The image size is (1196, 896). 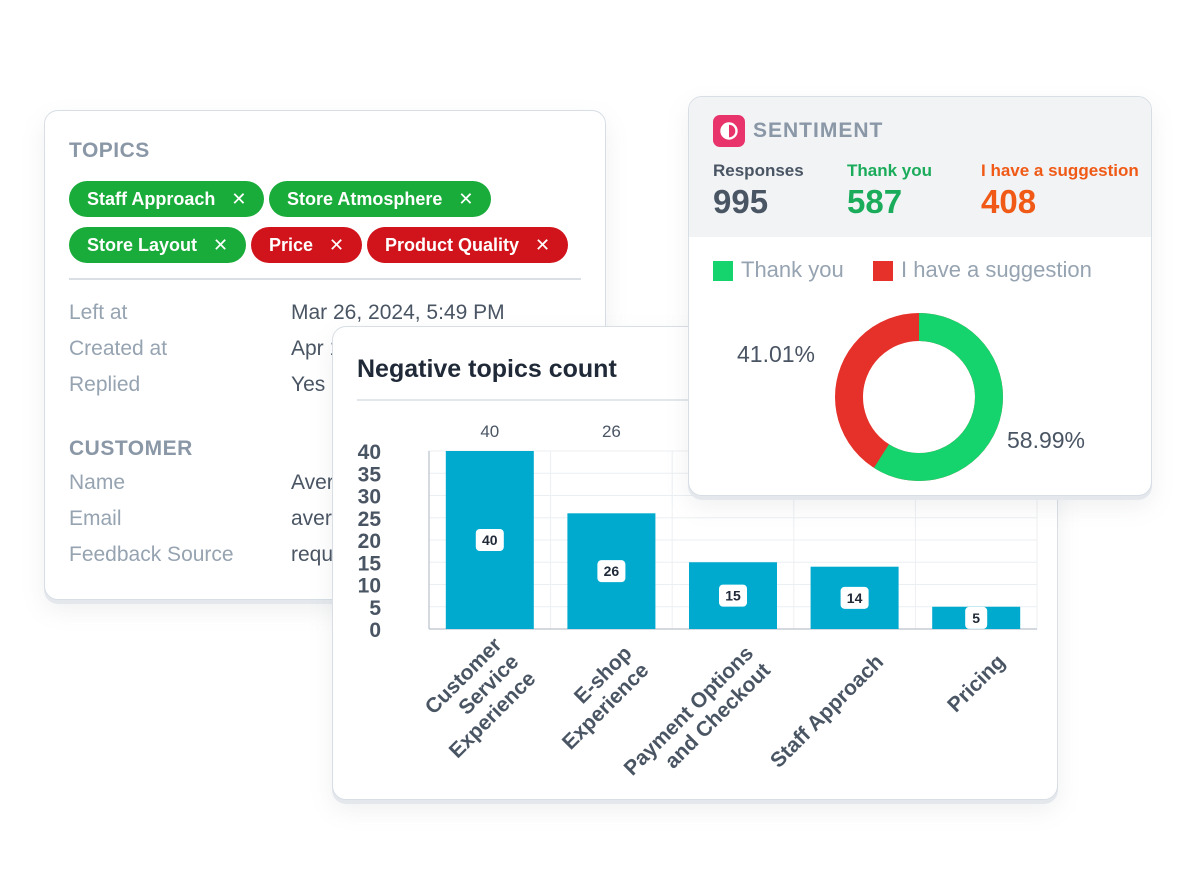 I want to click on bar-value-label: 14, so click(x=855, y=598).